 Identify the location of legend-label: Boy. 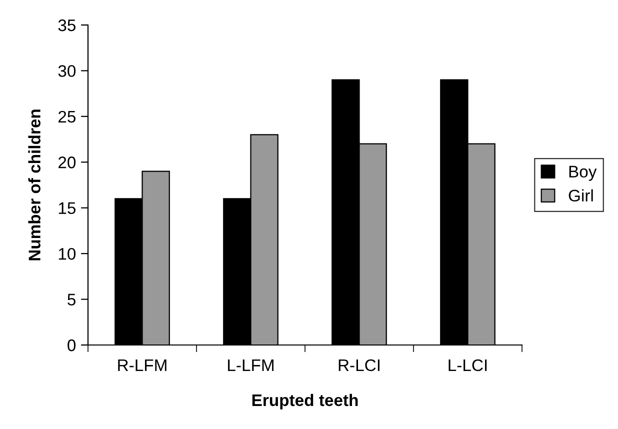
(583, 173).